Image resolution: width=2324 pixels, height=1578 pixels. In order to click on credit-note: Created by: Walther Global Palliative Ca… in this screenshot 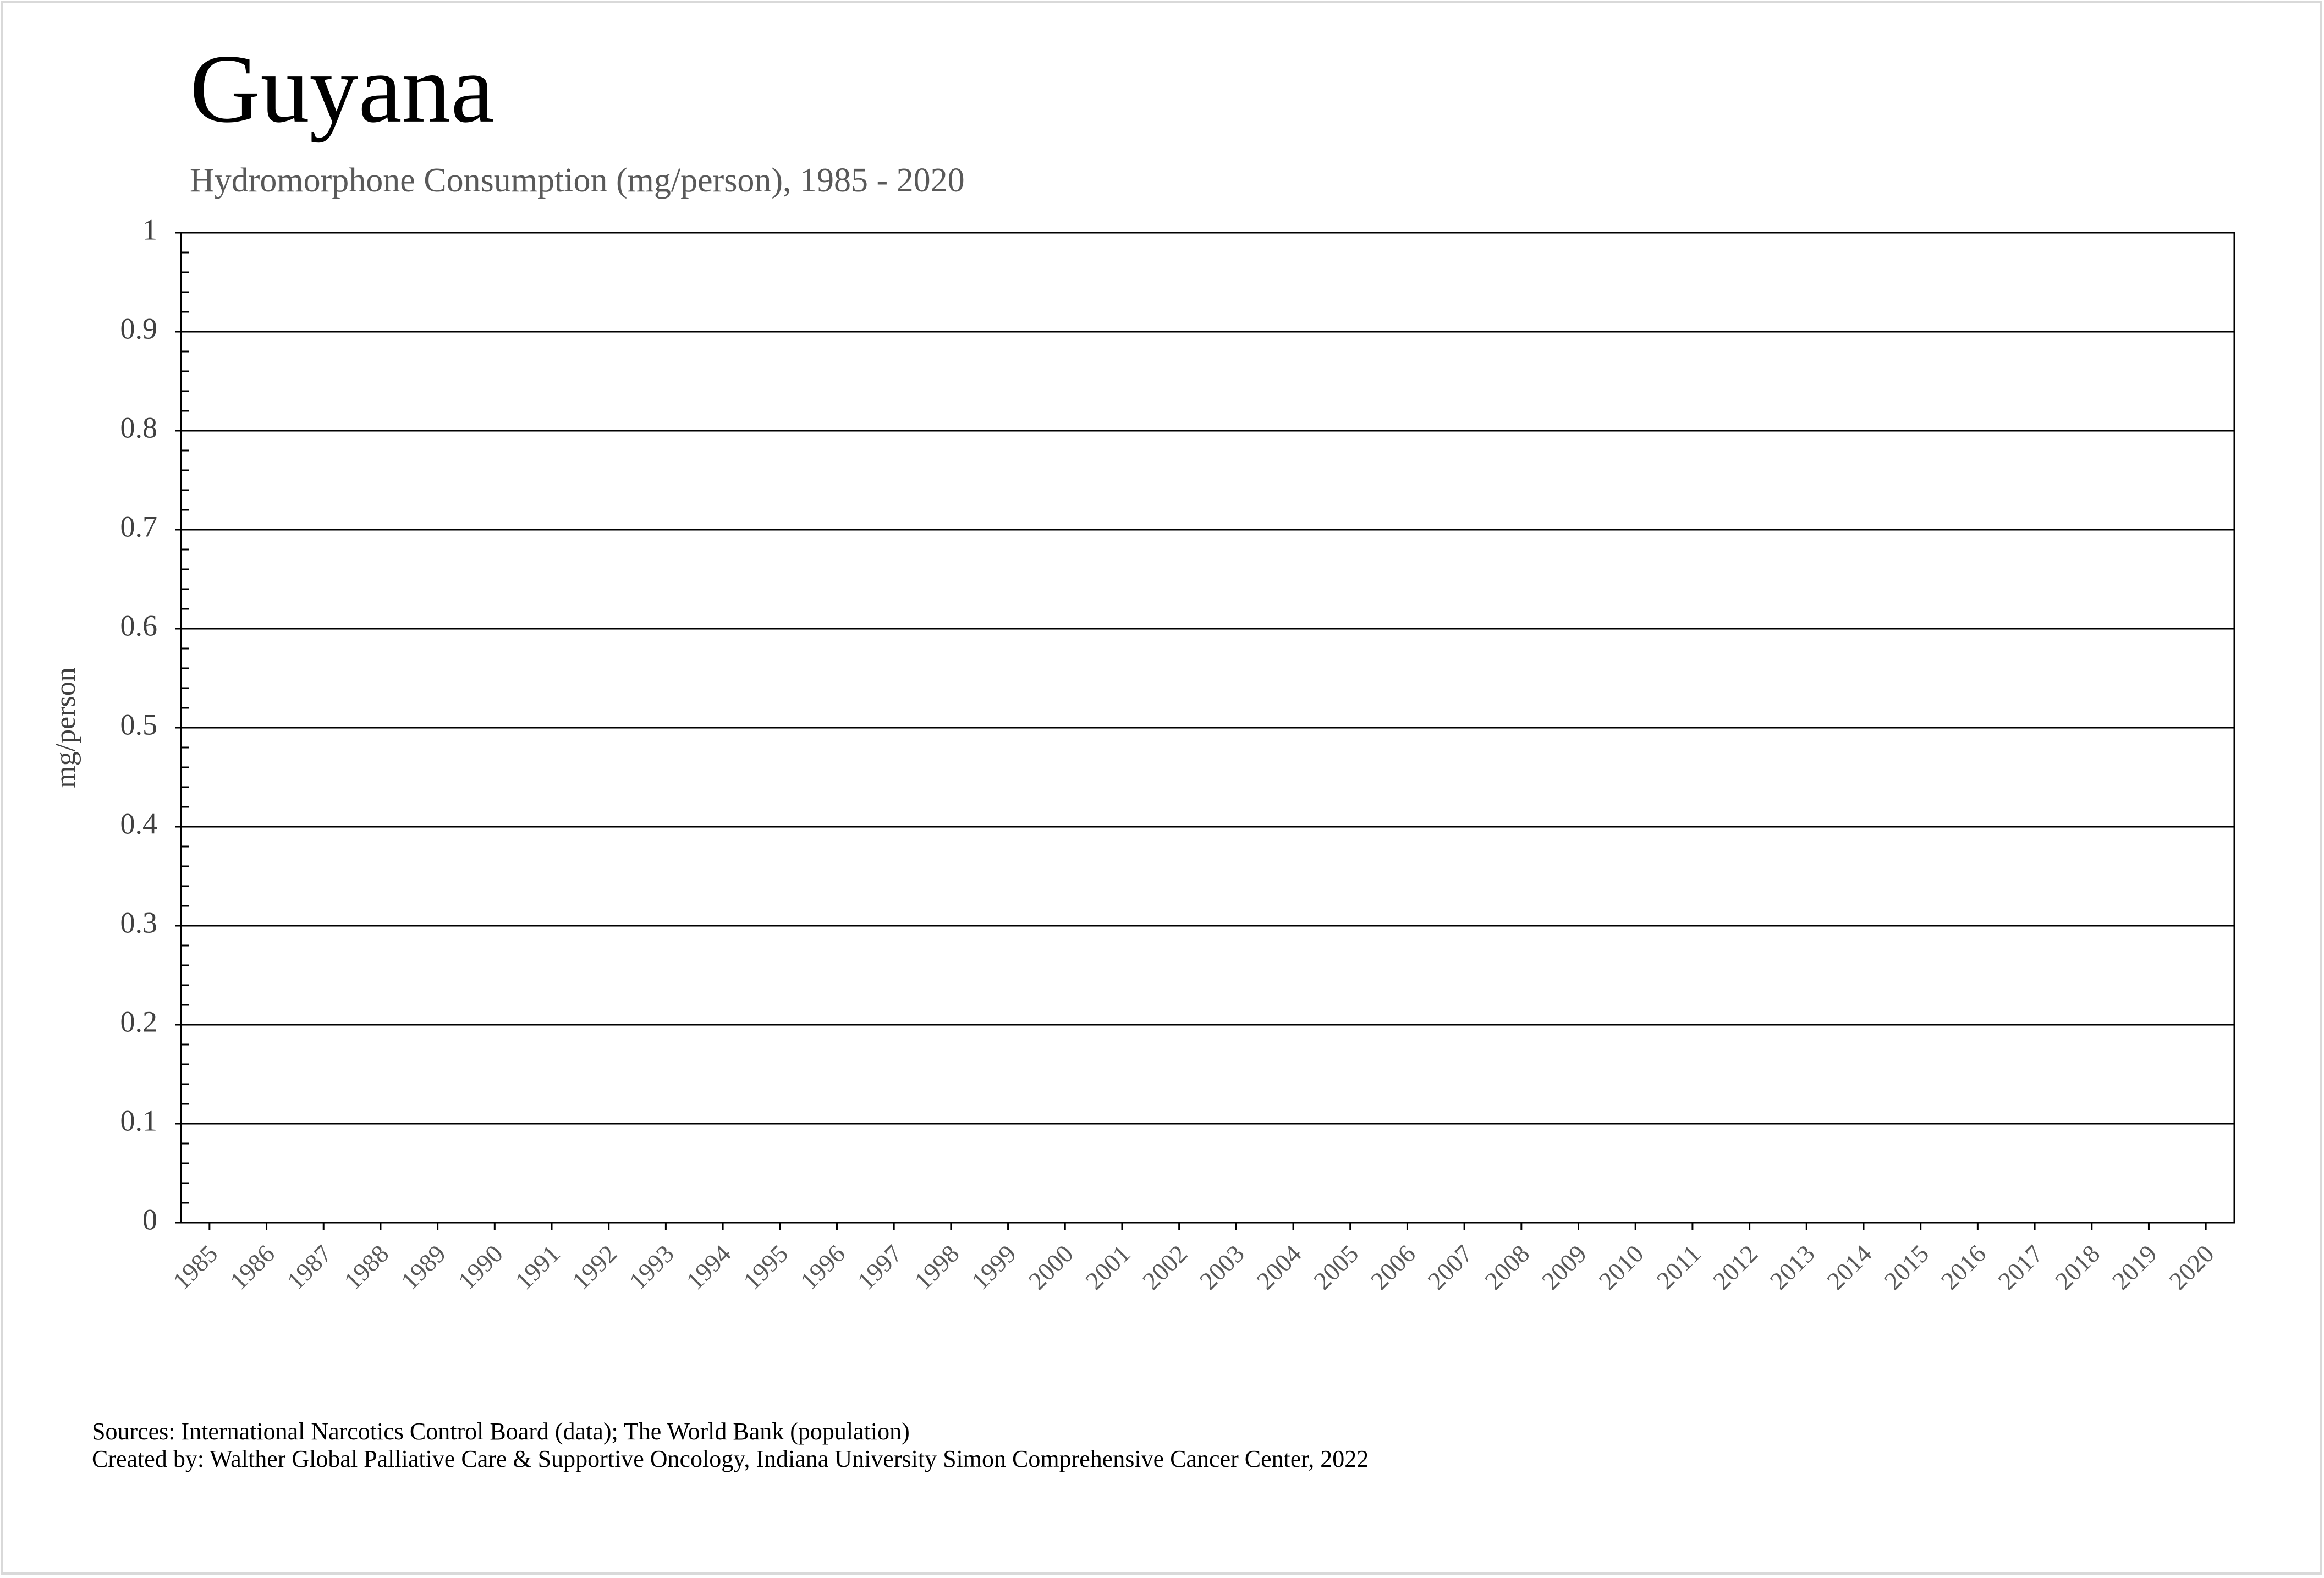, I will do `click(731, 1458)`.